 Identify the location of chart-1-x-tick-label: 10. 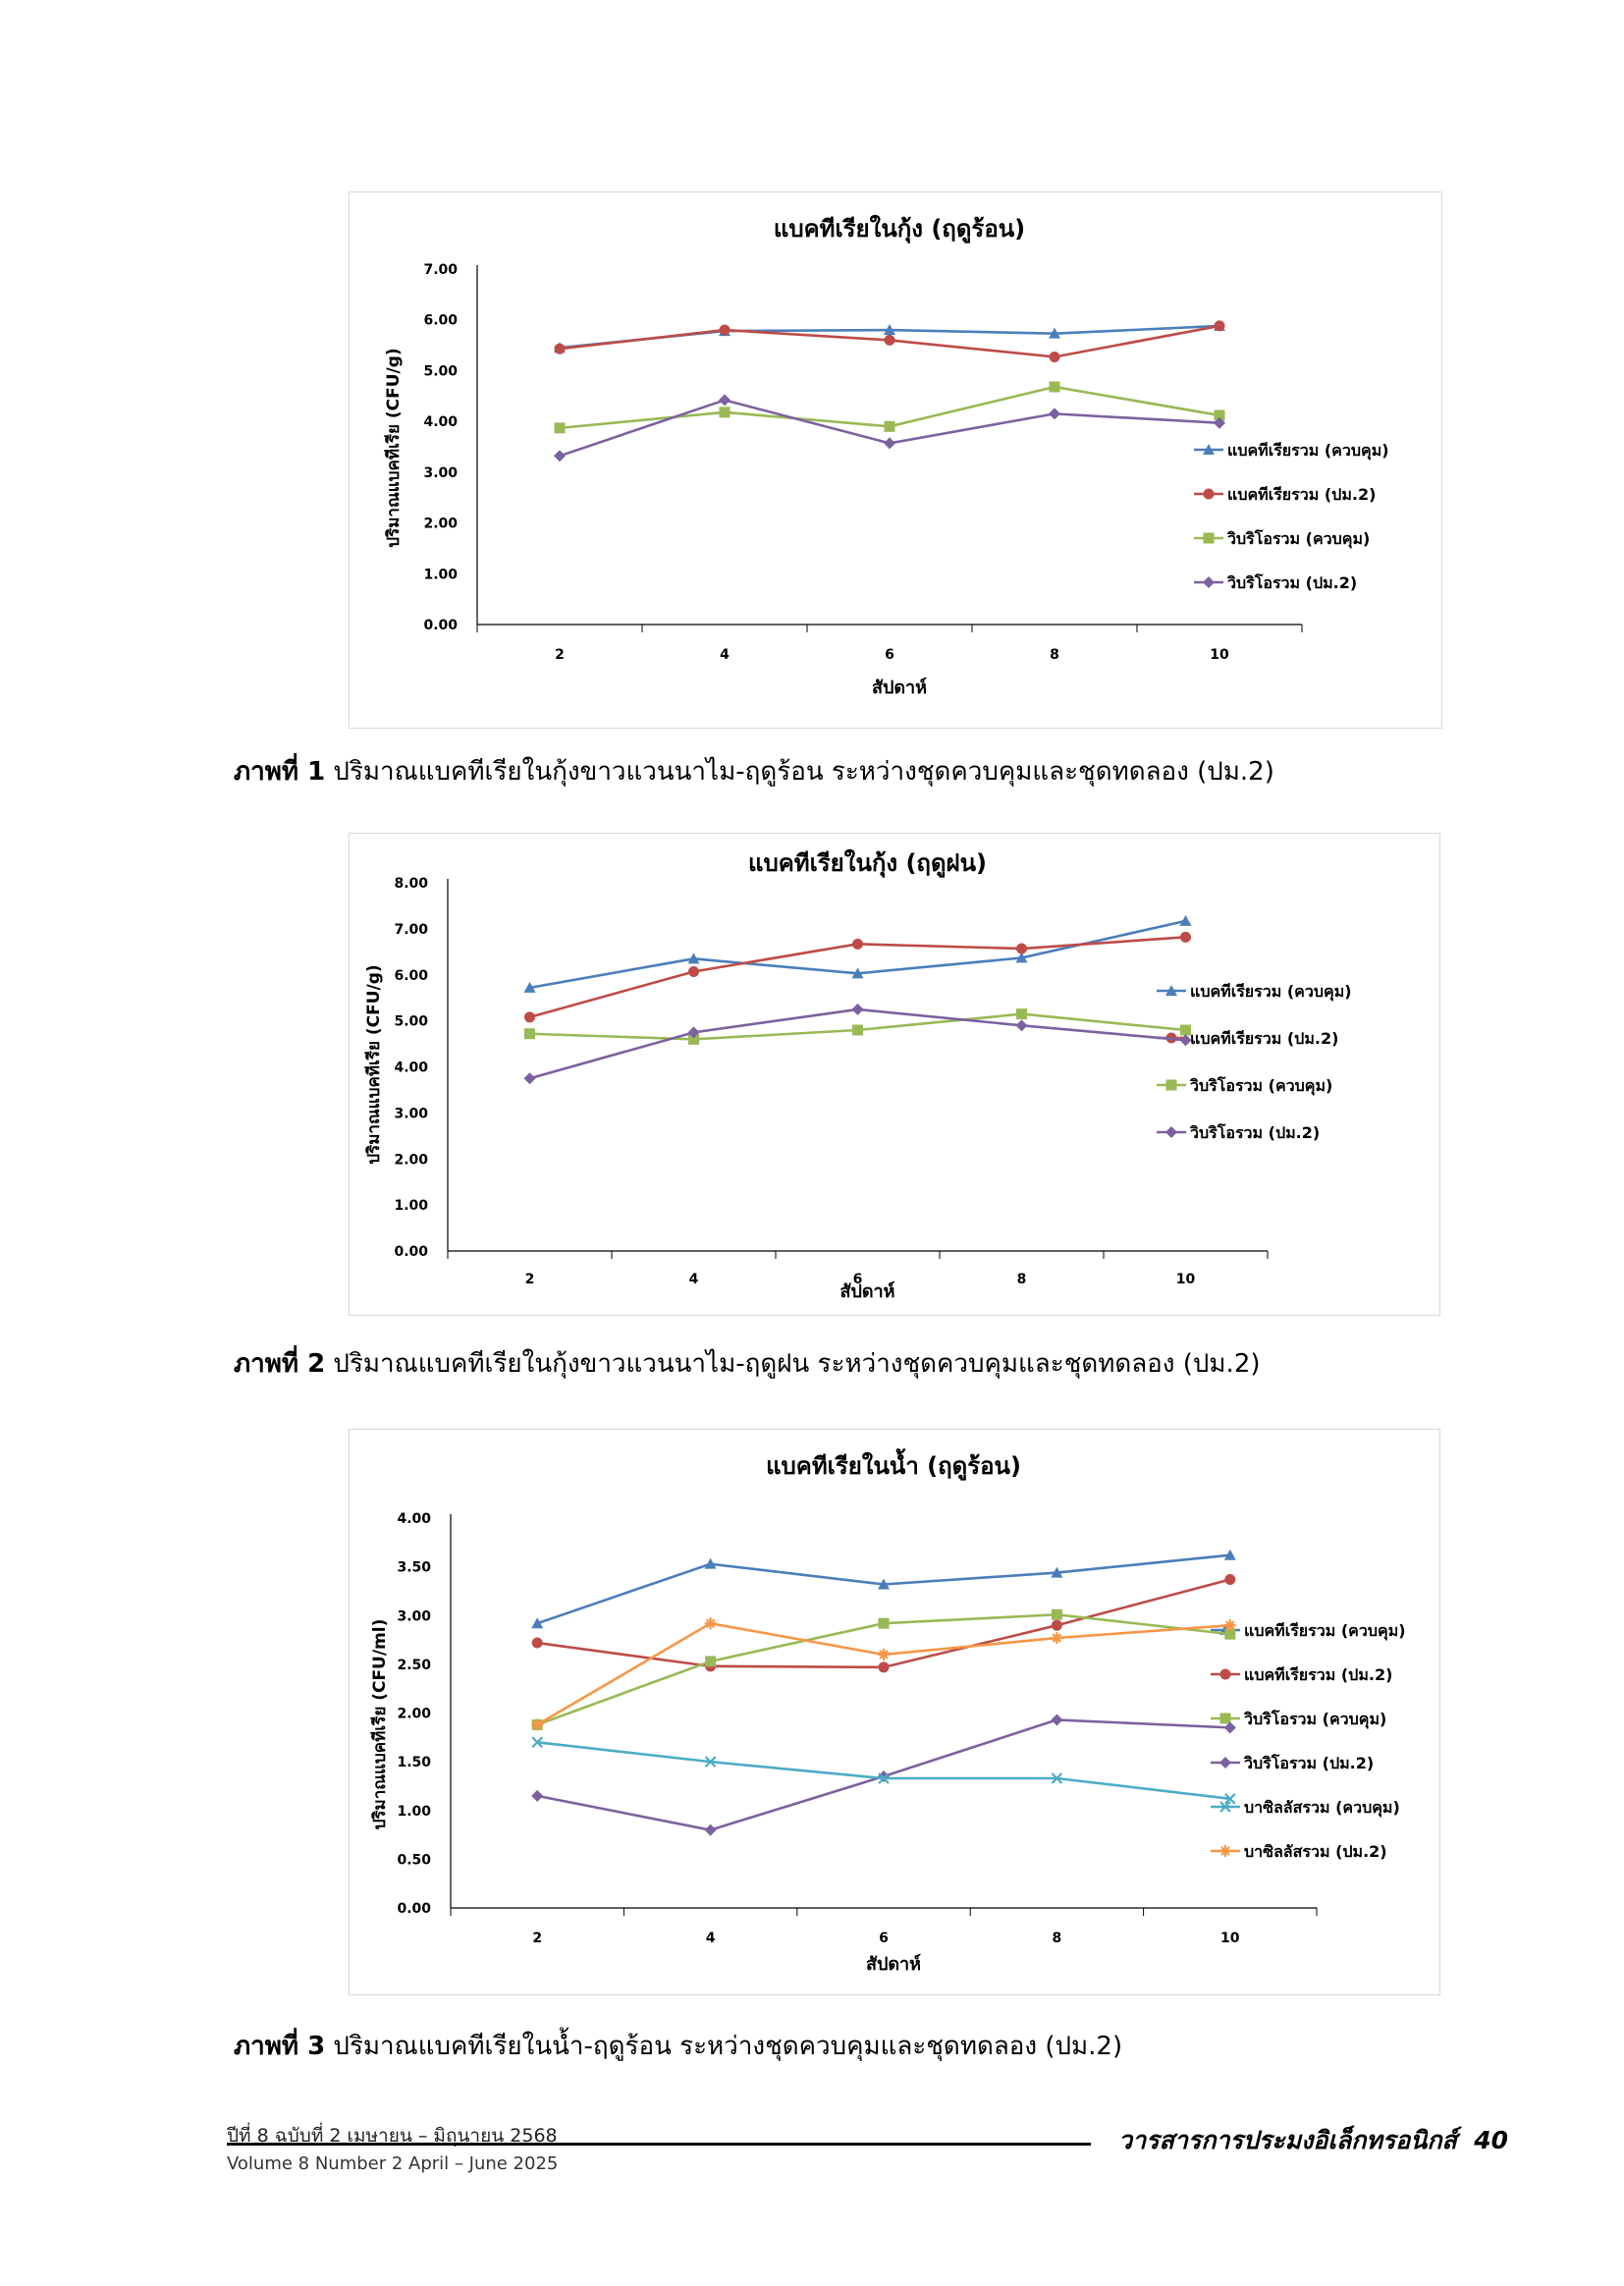
(1219, 655).